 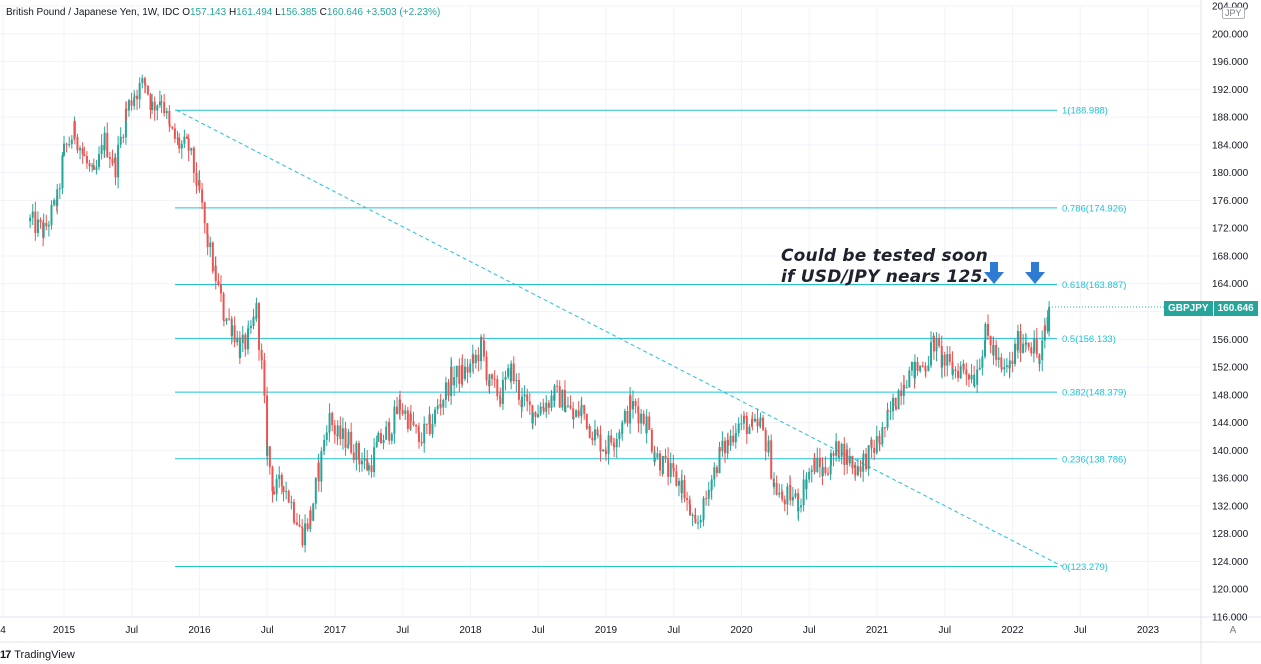 What do you see at coordinates (5, 655) in the screenshot?
I see `tradingview-logo-icon: 17` at bounding box center [5, 655].